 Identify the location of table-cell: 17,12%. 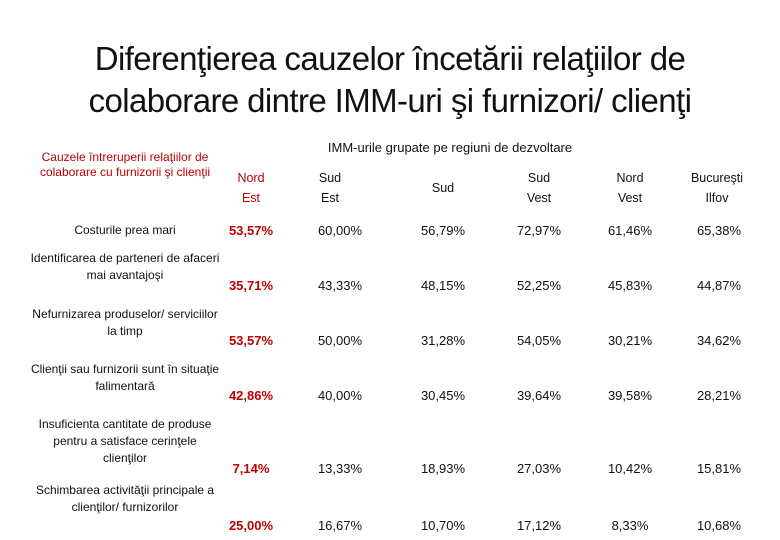
(539, 525).